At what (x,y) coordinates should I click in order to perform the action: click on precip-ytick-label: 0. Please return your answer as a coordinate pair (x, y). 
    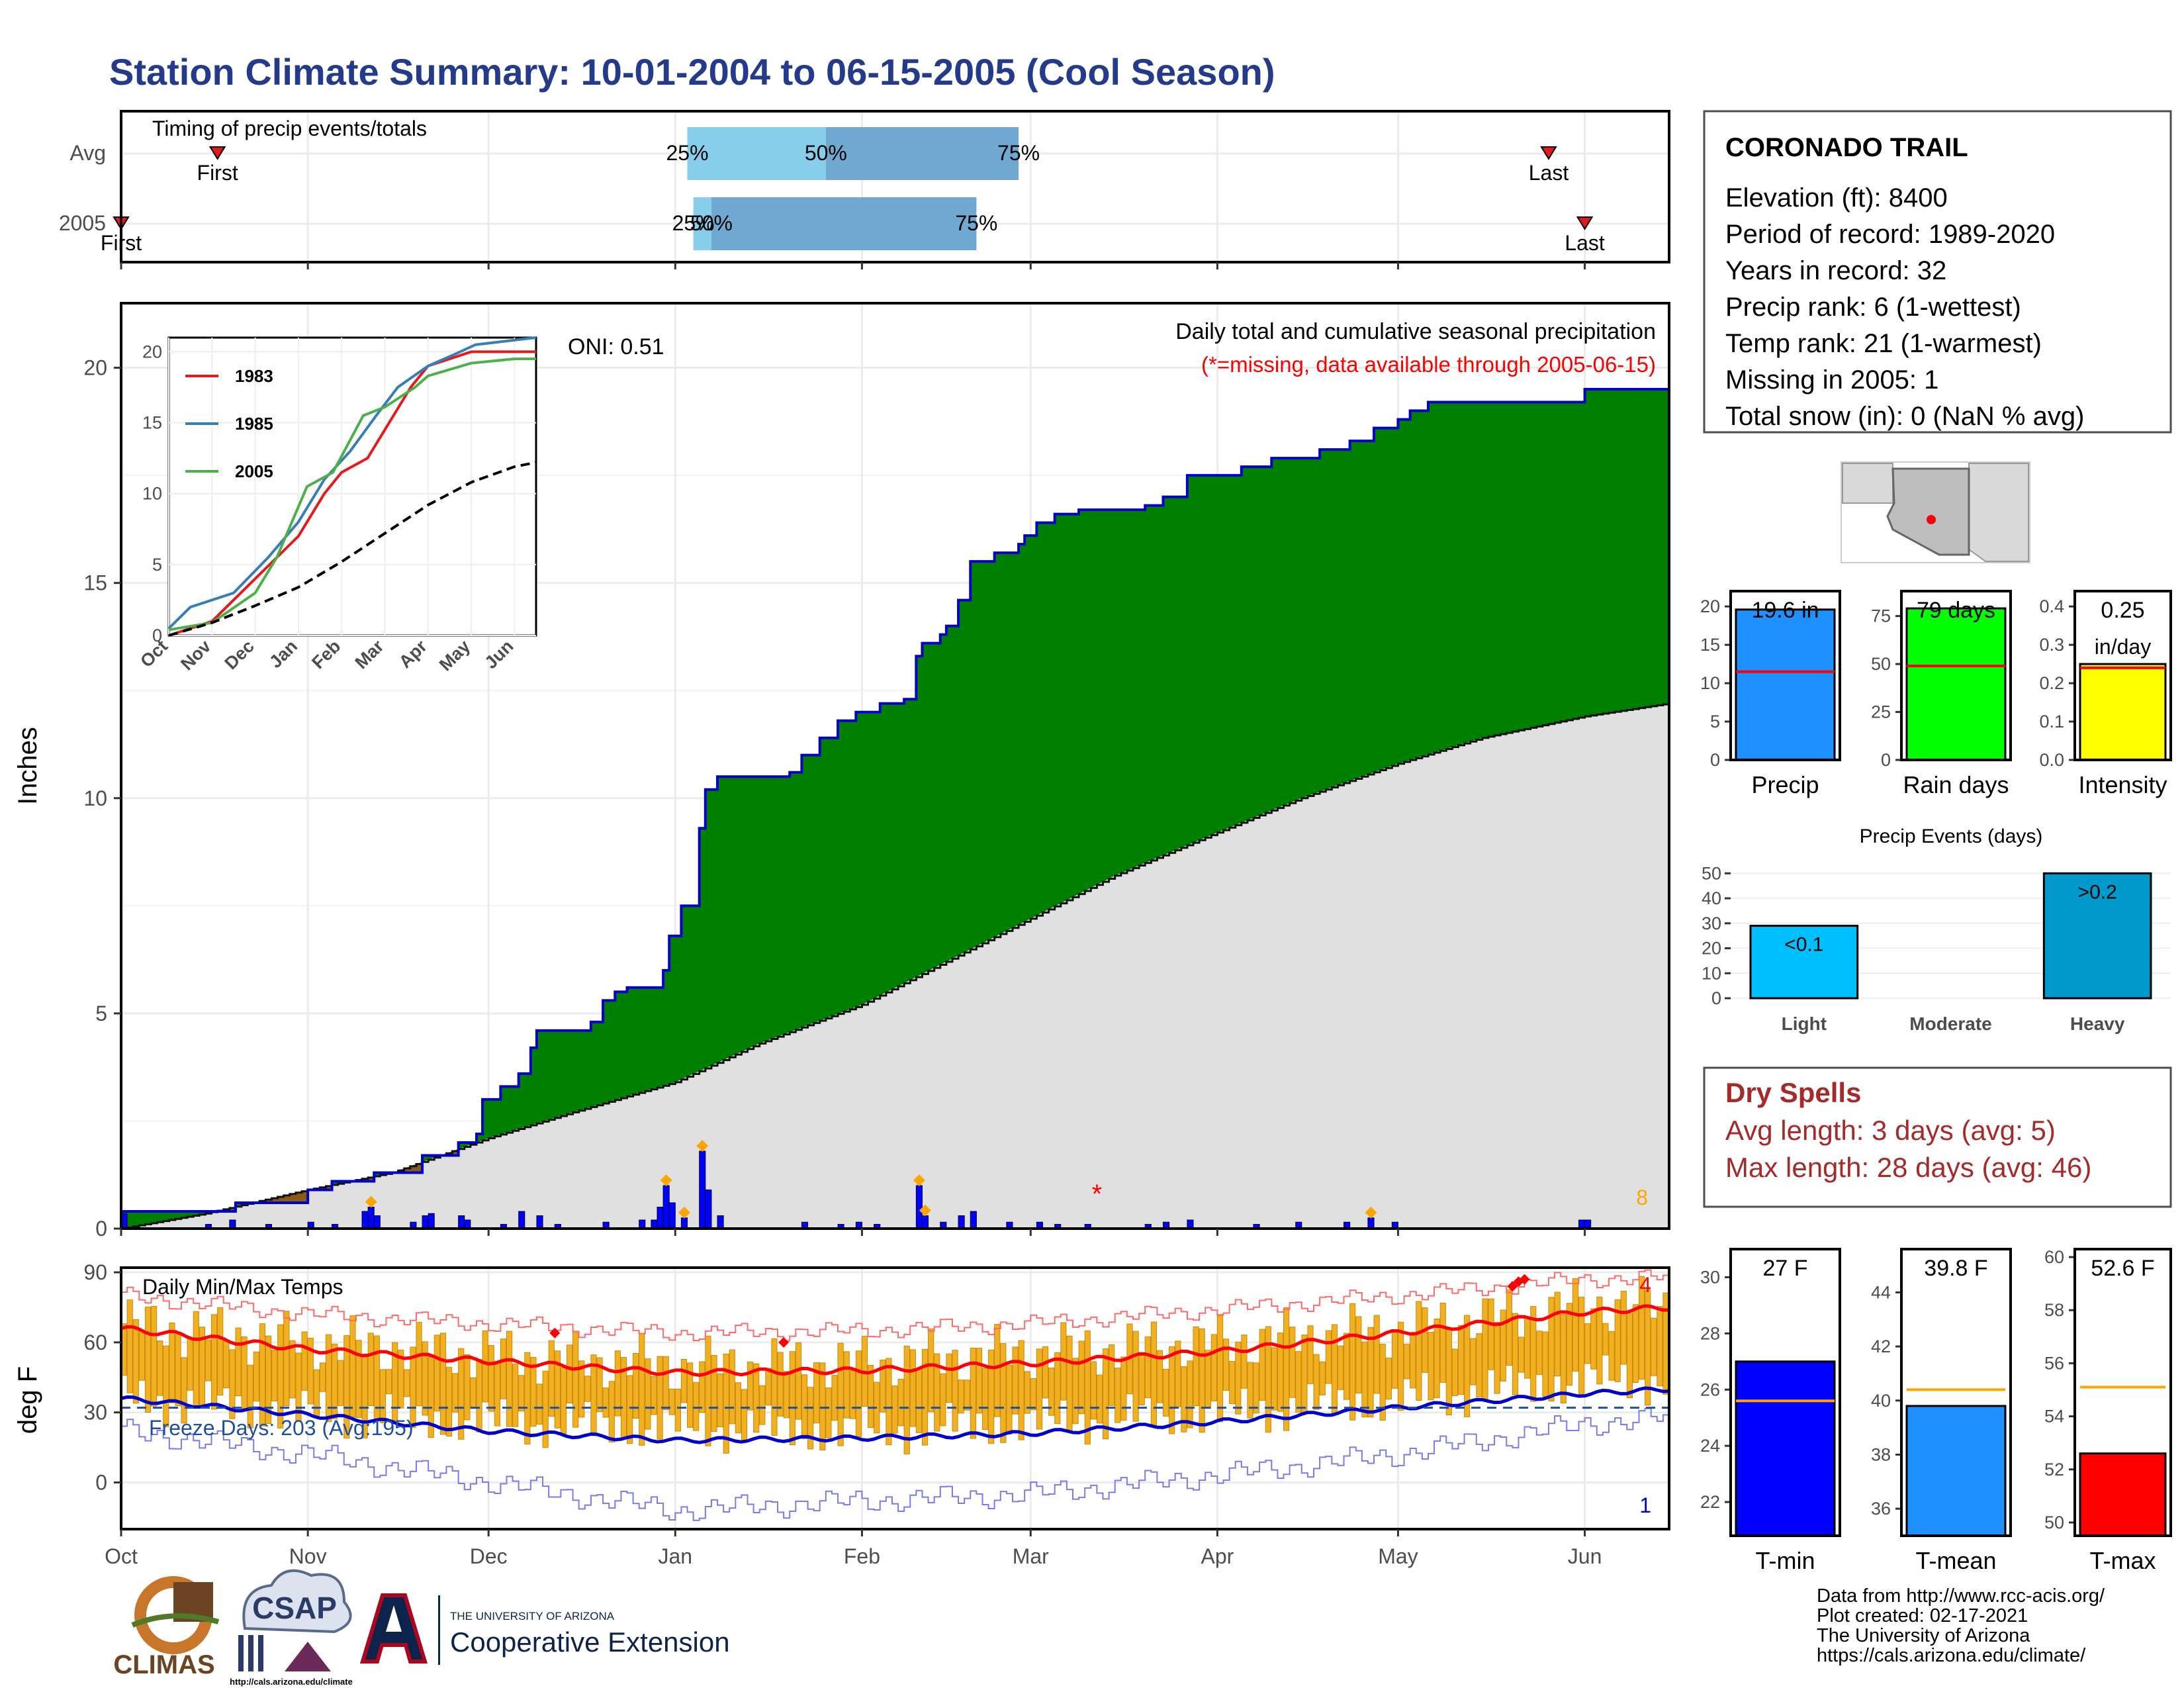
    Looking at the image, I should click on (101, 1229).